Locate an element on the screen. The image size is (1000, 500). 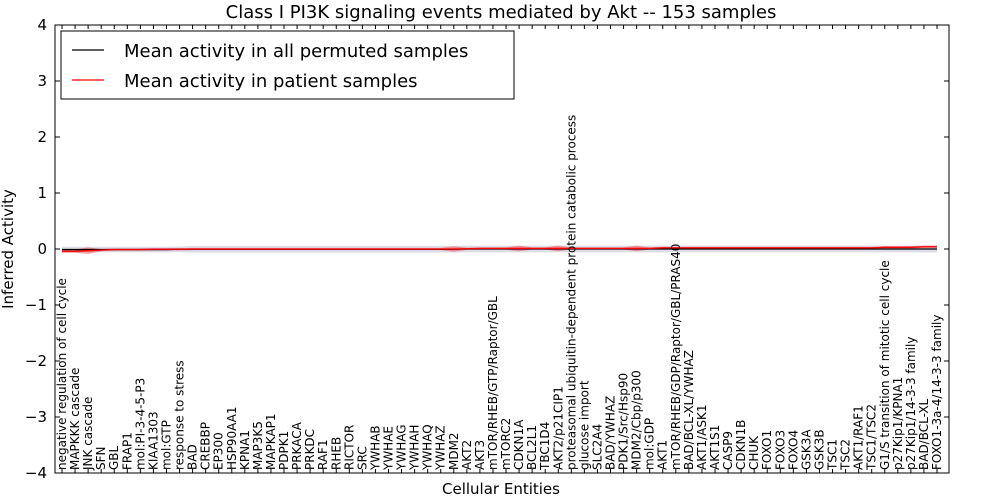
x-tick-label: CDKN1A is located at coordinates (519, 444).